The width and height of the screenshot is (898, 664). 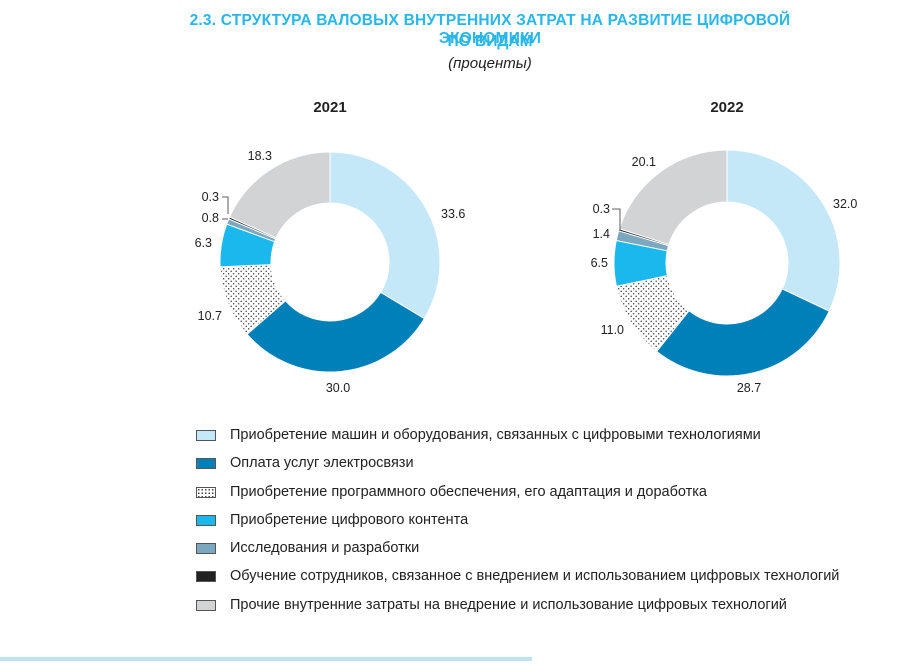 What do you see at coordinates (490, 63) in the screenshot?
I see `chart-subtitle: (проценты)` at bounding box center [490, 63].